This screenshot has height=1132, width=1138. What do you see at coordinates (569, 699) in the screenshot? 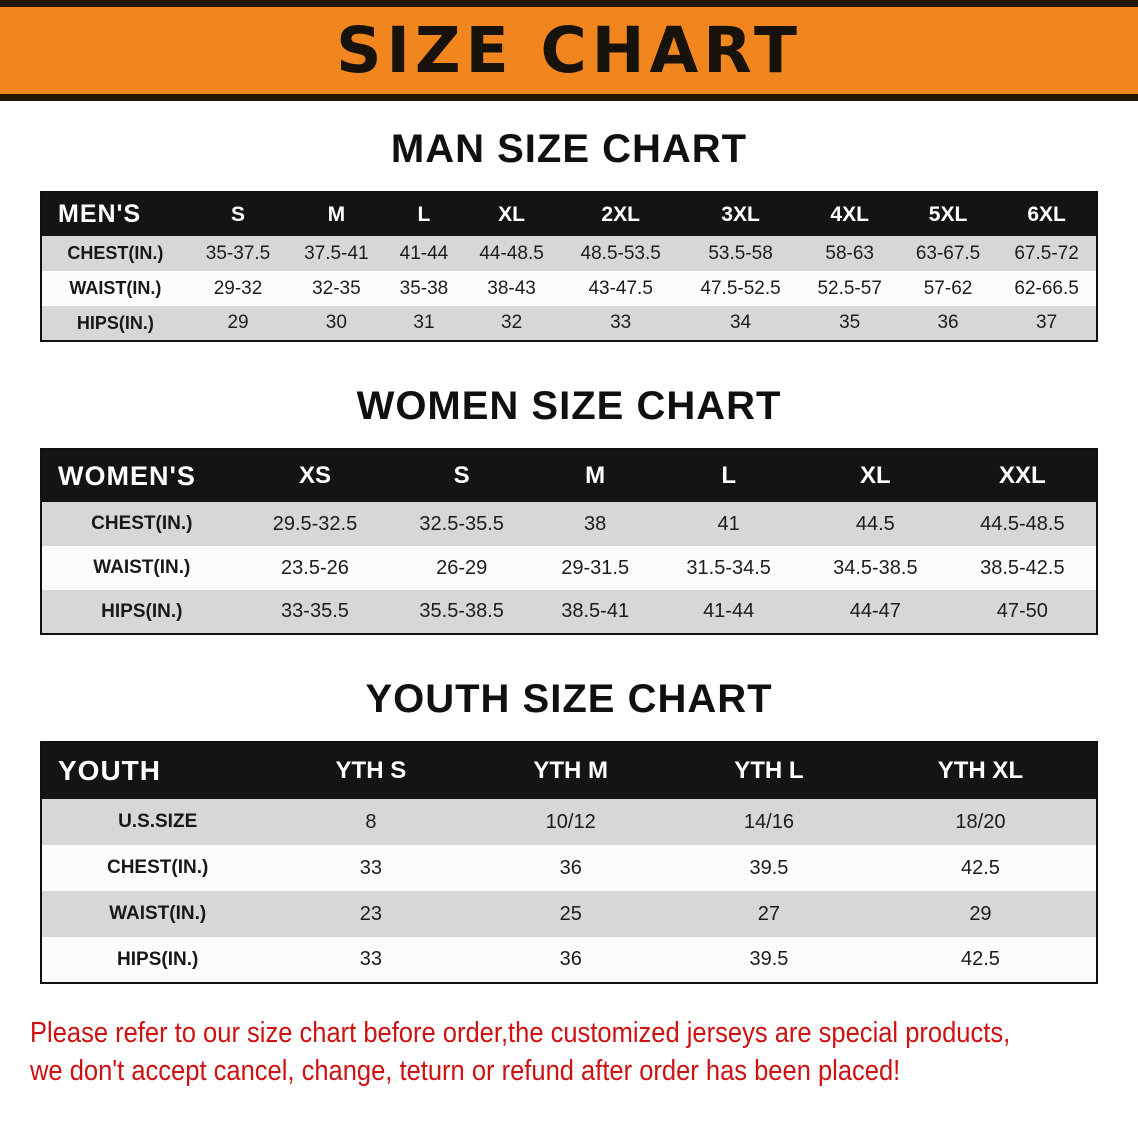
I see `youth-section-heading: YOUTH SIZE CHART` at bounding box center [569, 699].